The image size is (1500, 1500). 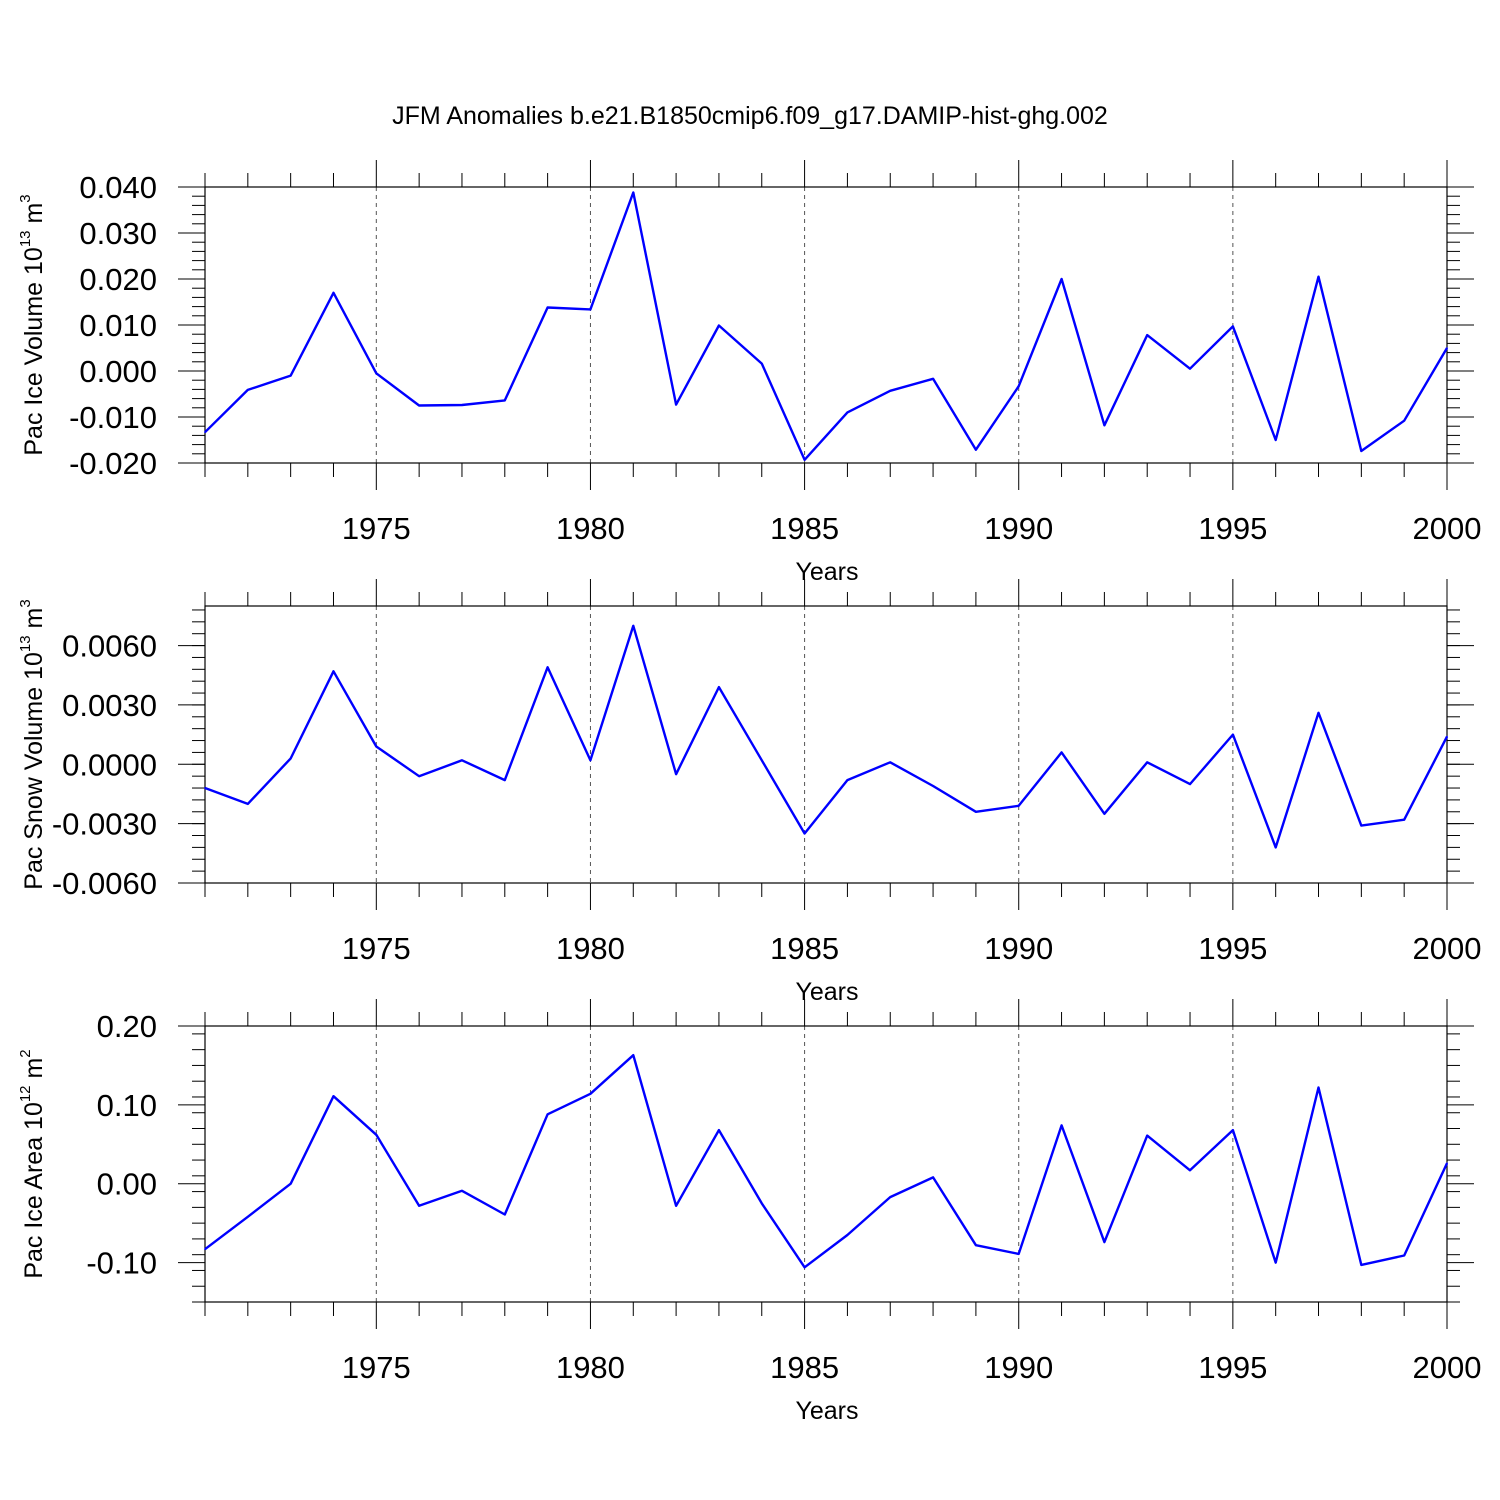 I want to click on y-axis-title: Pac Snow Volume 1013 m3, so click(x=32, y=744).